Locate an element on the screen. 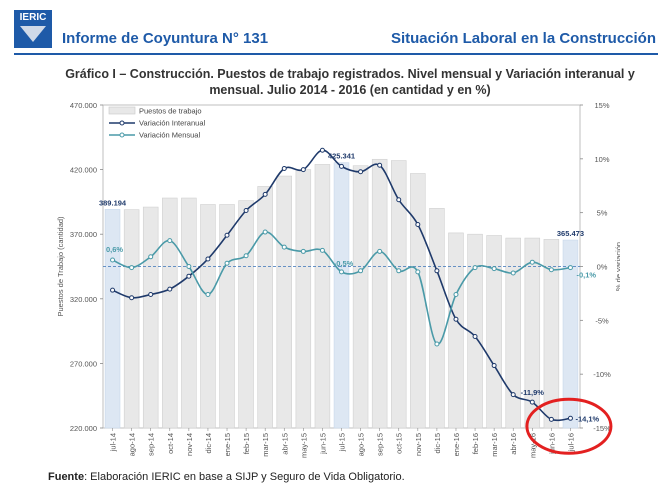  right-axis-tick-label: 0% is located at coordinates (602, 267).